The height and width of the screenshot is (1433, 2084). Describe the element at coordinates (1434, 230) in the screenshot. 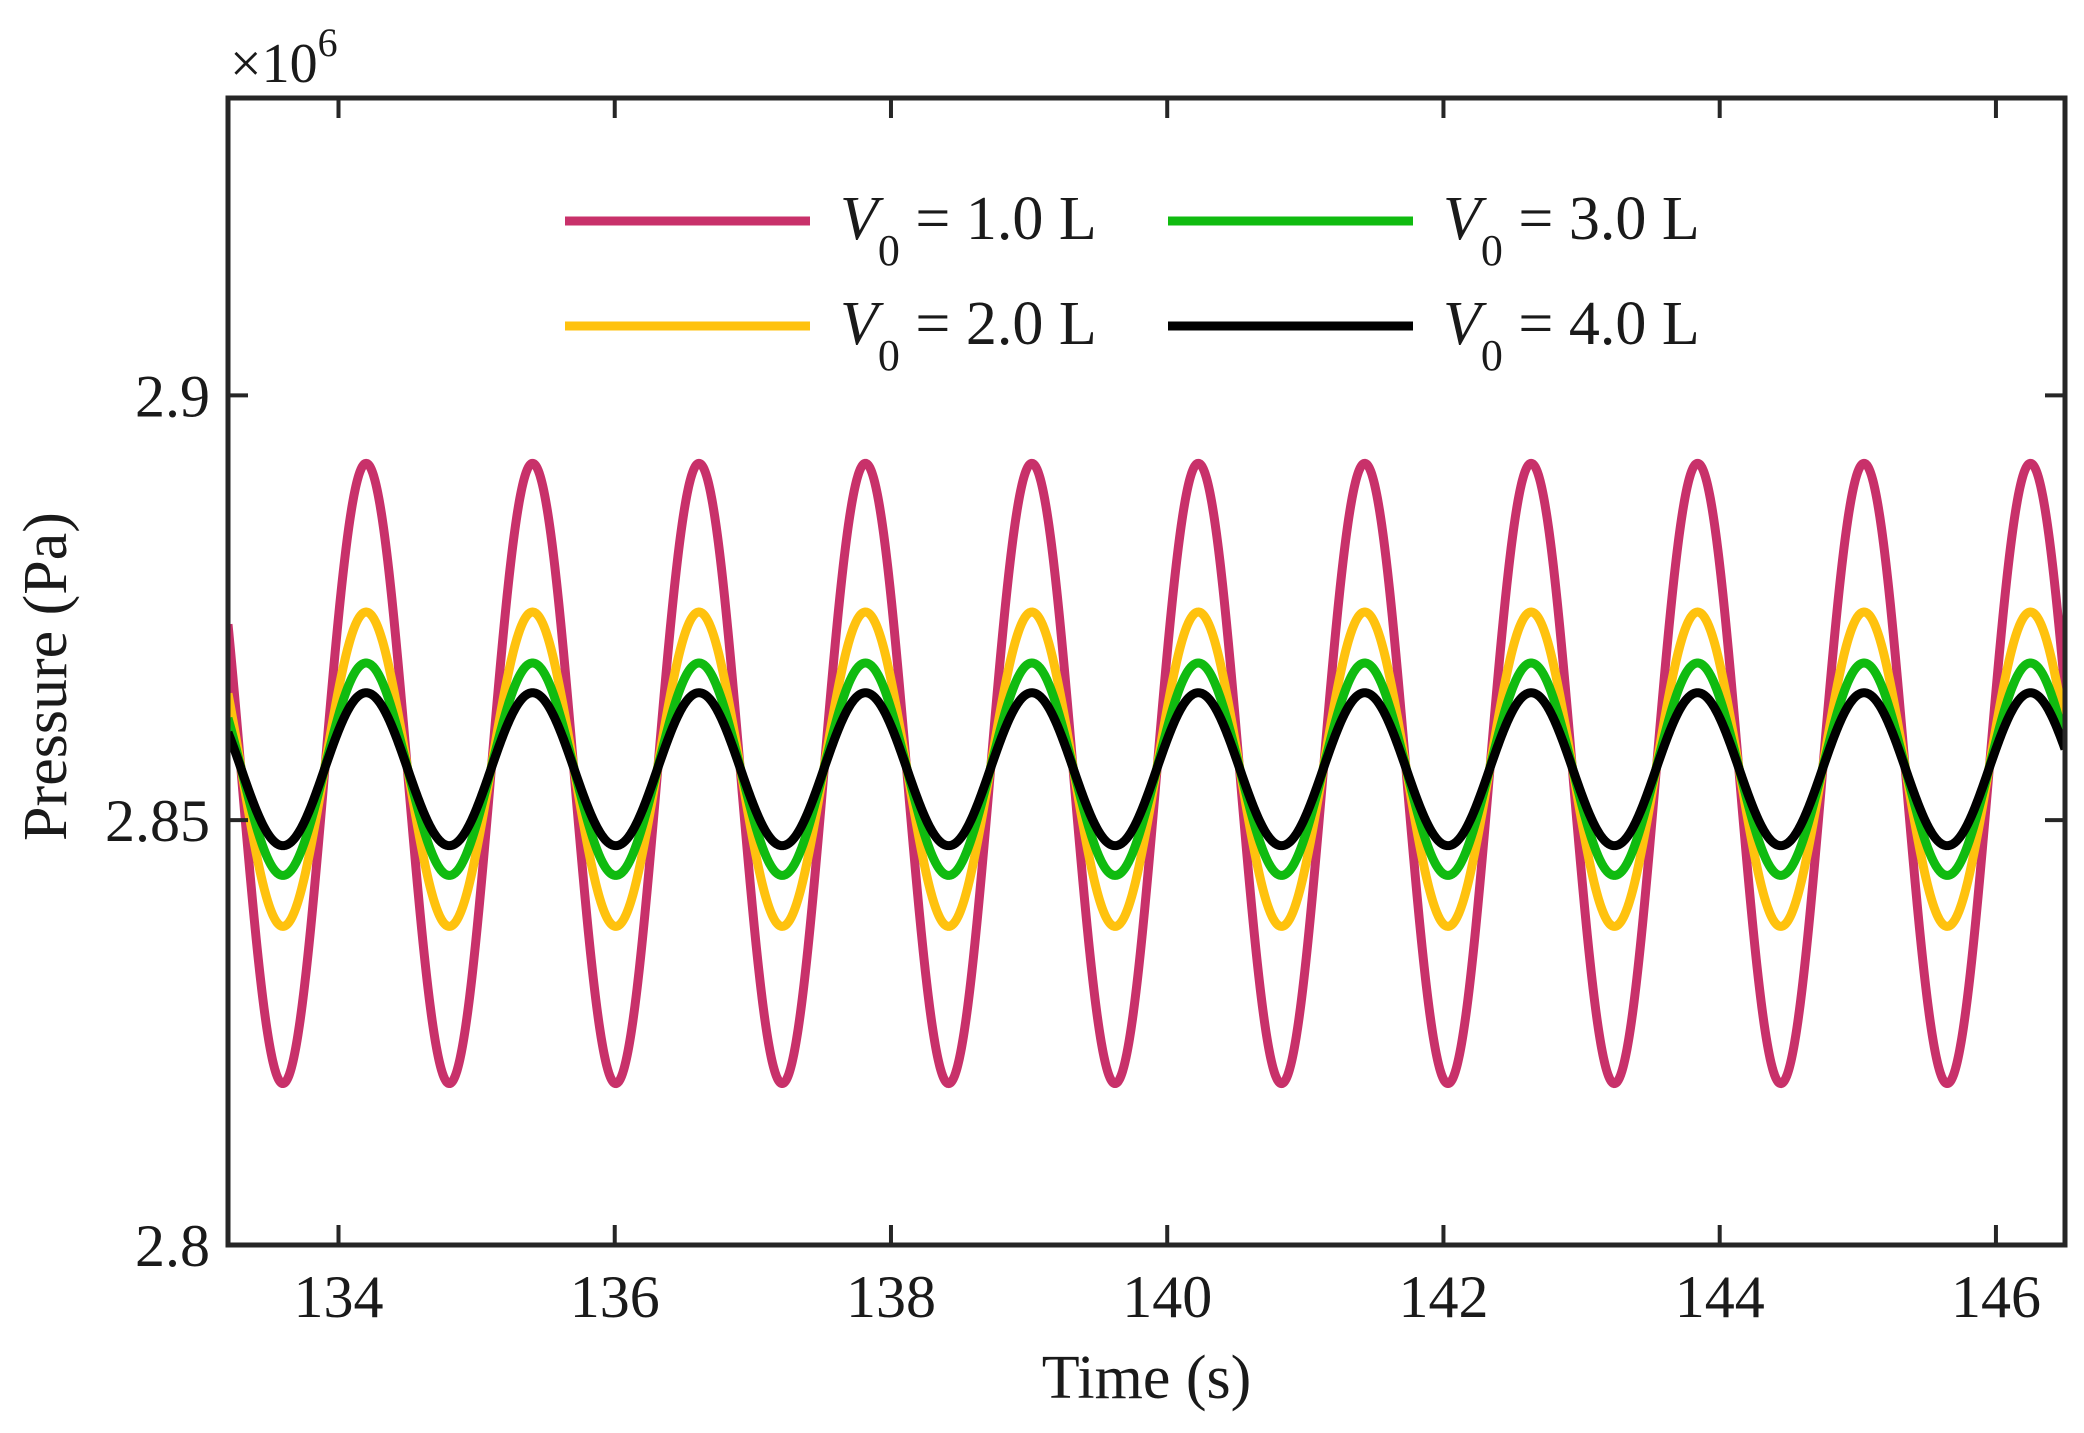

I see `legend-item-3: V0 = 3.0 L` at that location.